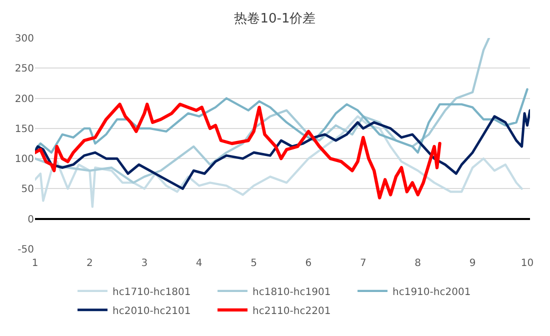 The height and width of the screenshot is (336, 550). What do you see at coordinates (27, 190) in the screenshot?
I see `y-tick-label: 50` at bounding box center [27, 190].